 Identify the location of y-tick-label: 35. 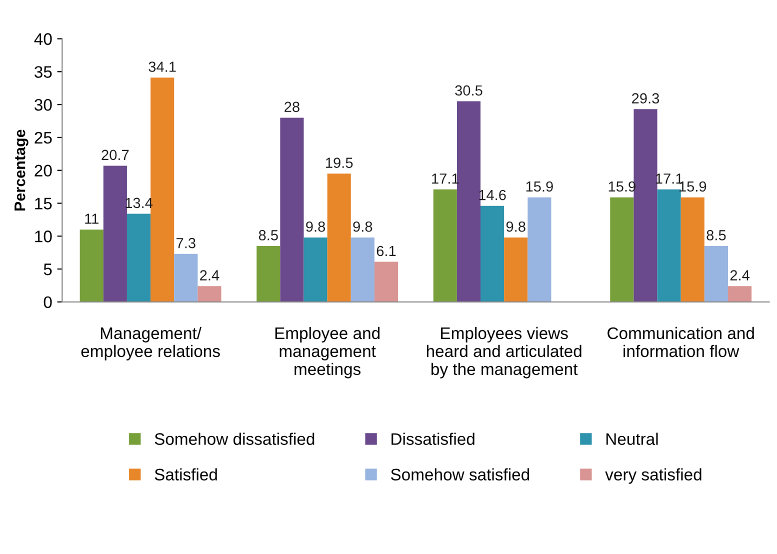
(43, 72).